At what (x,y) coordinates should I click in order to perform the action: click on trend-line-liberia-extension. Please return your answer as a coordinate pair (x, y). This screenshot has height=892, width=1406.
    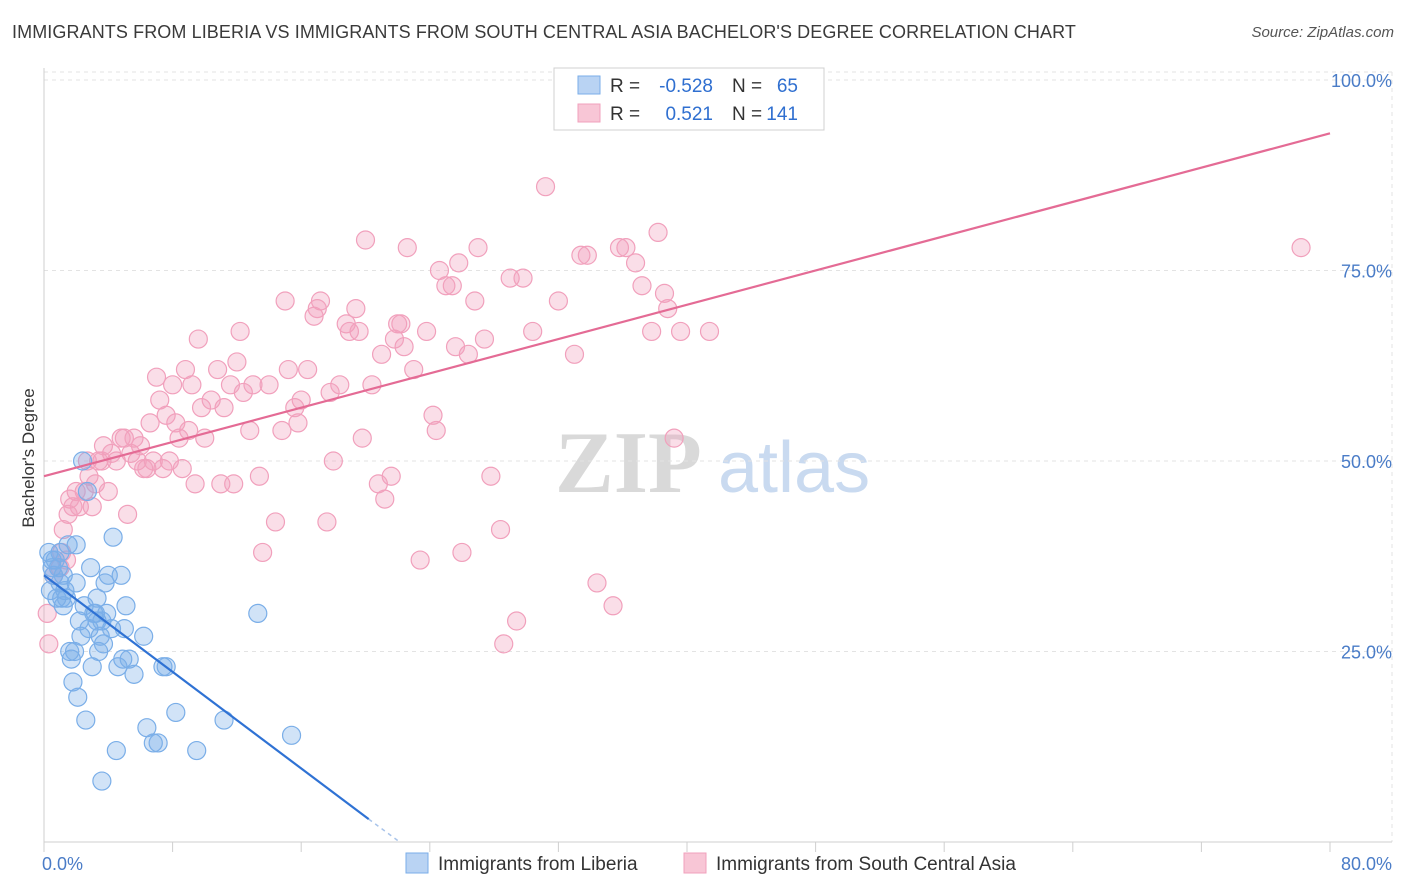
    Looking at the image, I should click on (383, 830).